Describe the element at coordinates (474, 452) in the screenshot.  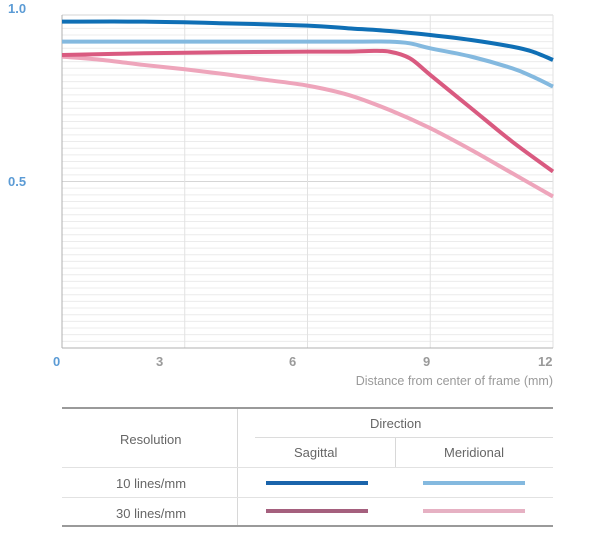
I see `meridional-header: Meridional` at that location.